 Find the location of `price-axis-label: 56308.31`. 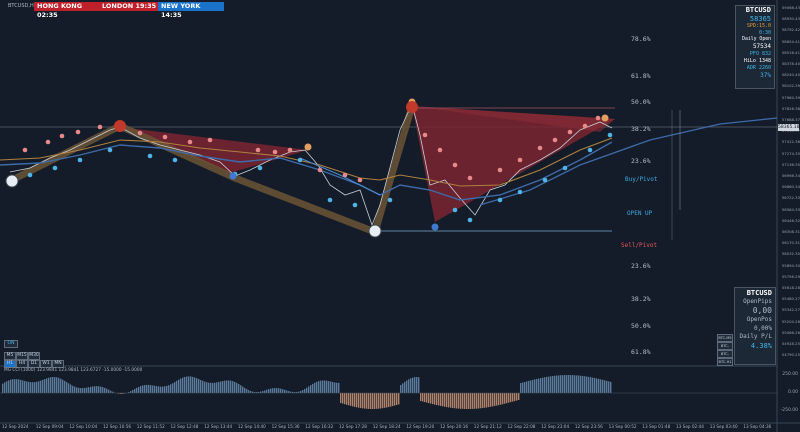

price-axis-label: 56308.31 is located at coordinates (790, 231).